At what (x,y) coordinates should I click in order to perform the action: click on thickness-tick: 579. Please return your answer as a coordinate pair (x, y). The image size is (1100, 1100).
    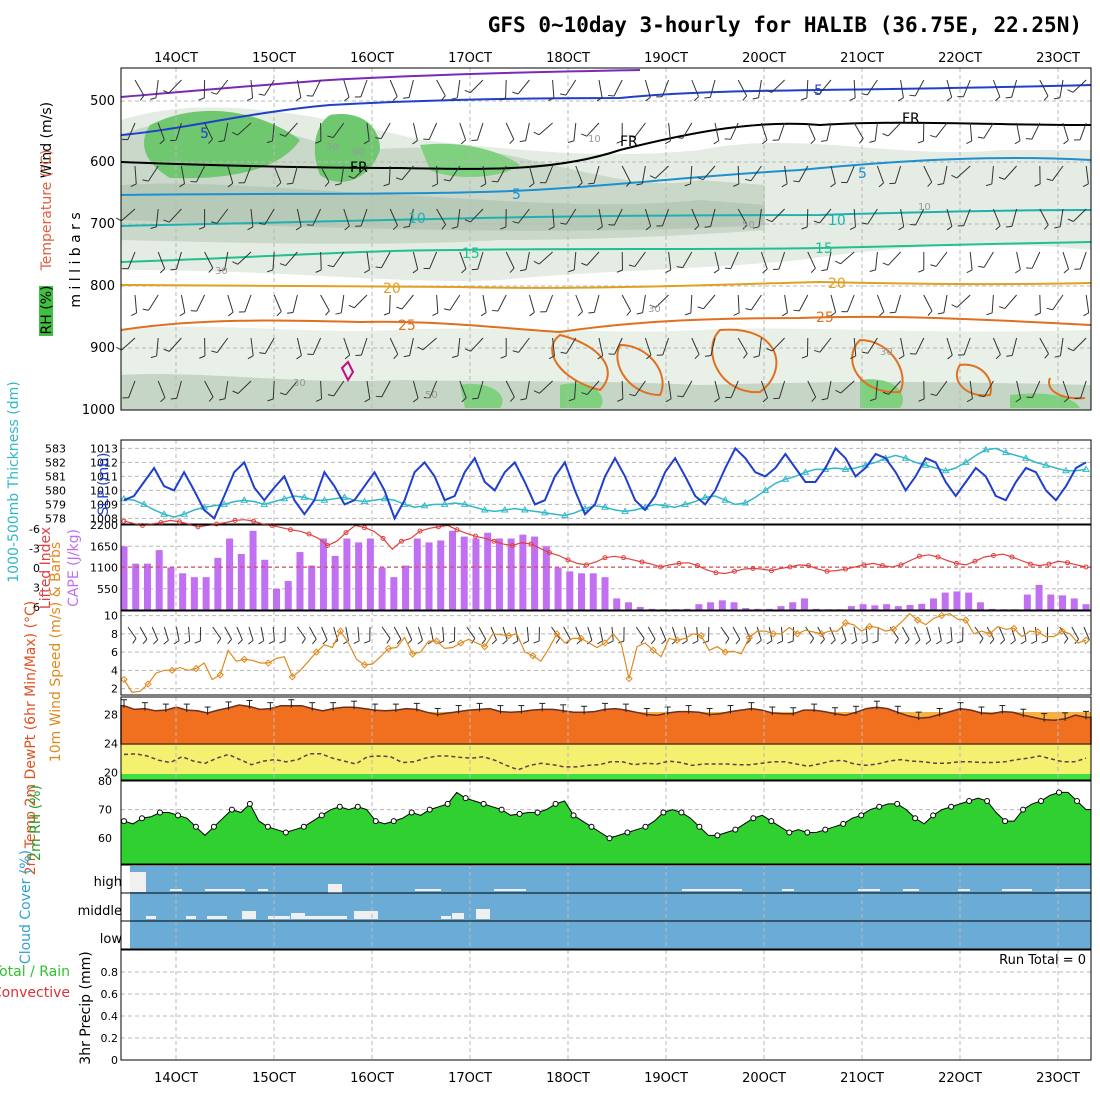
    Looking at the image, I should click on (55, 504).